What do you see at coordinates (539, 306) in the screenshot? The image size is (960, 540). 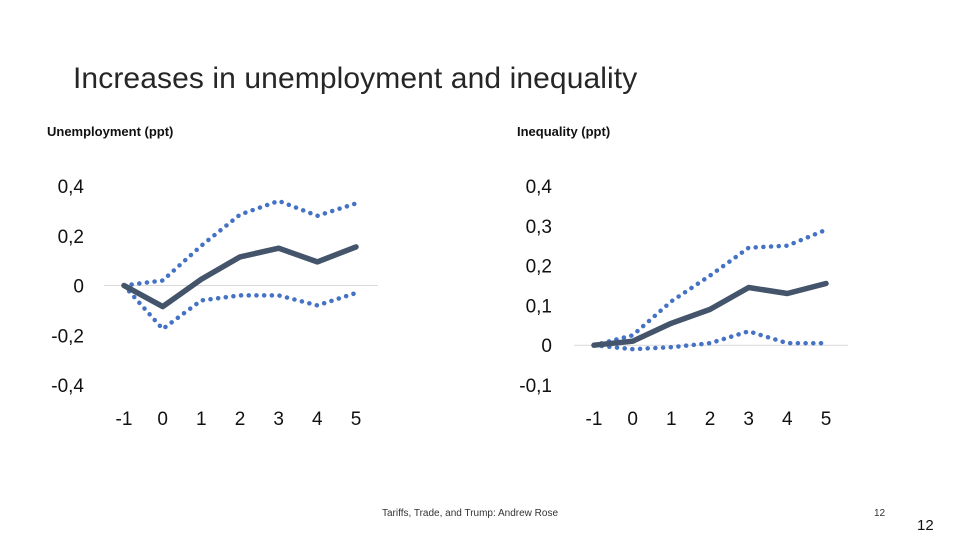 I see `inequality-y-tick-label: 0,1` at bounding box center [539, 306].